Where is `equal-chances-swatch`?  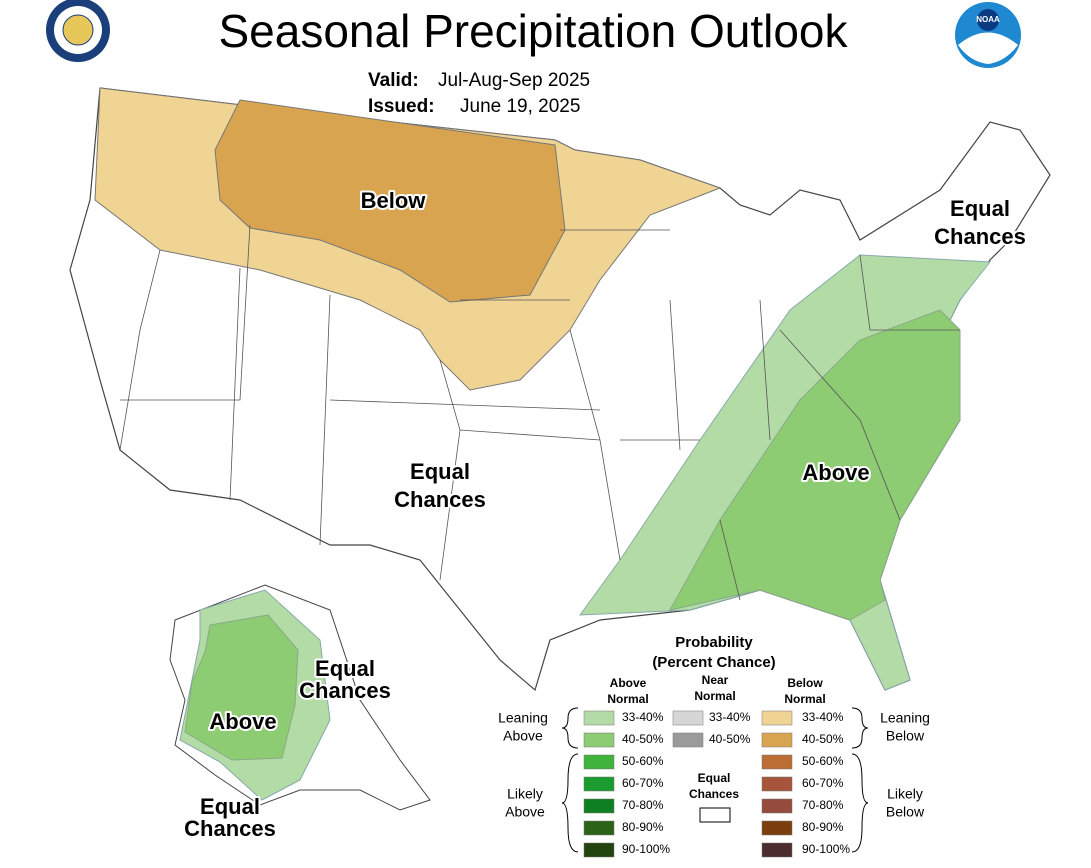 equal-chances-swatch is located at coordinates (715, 815).